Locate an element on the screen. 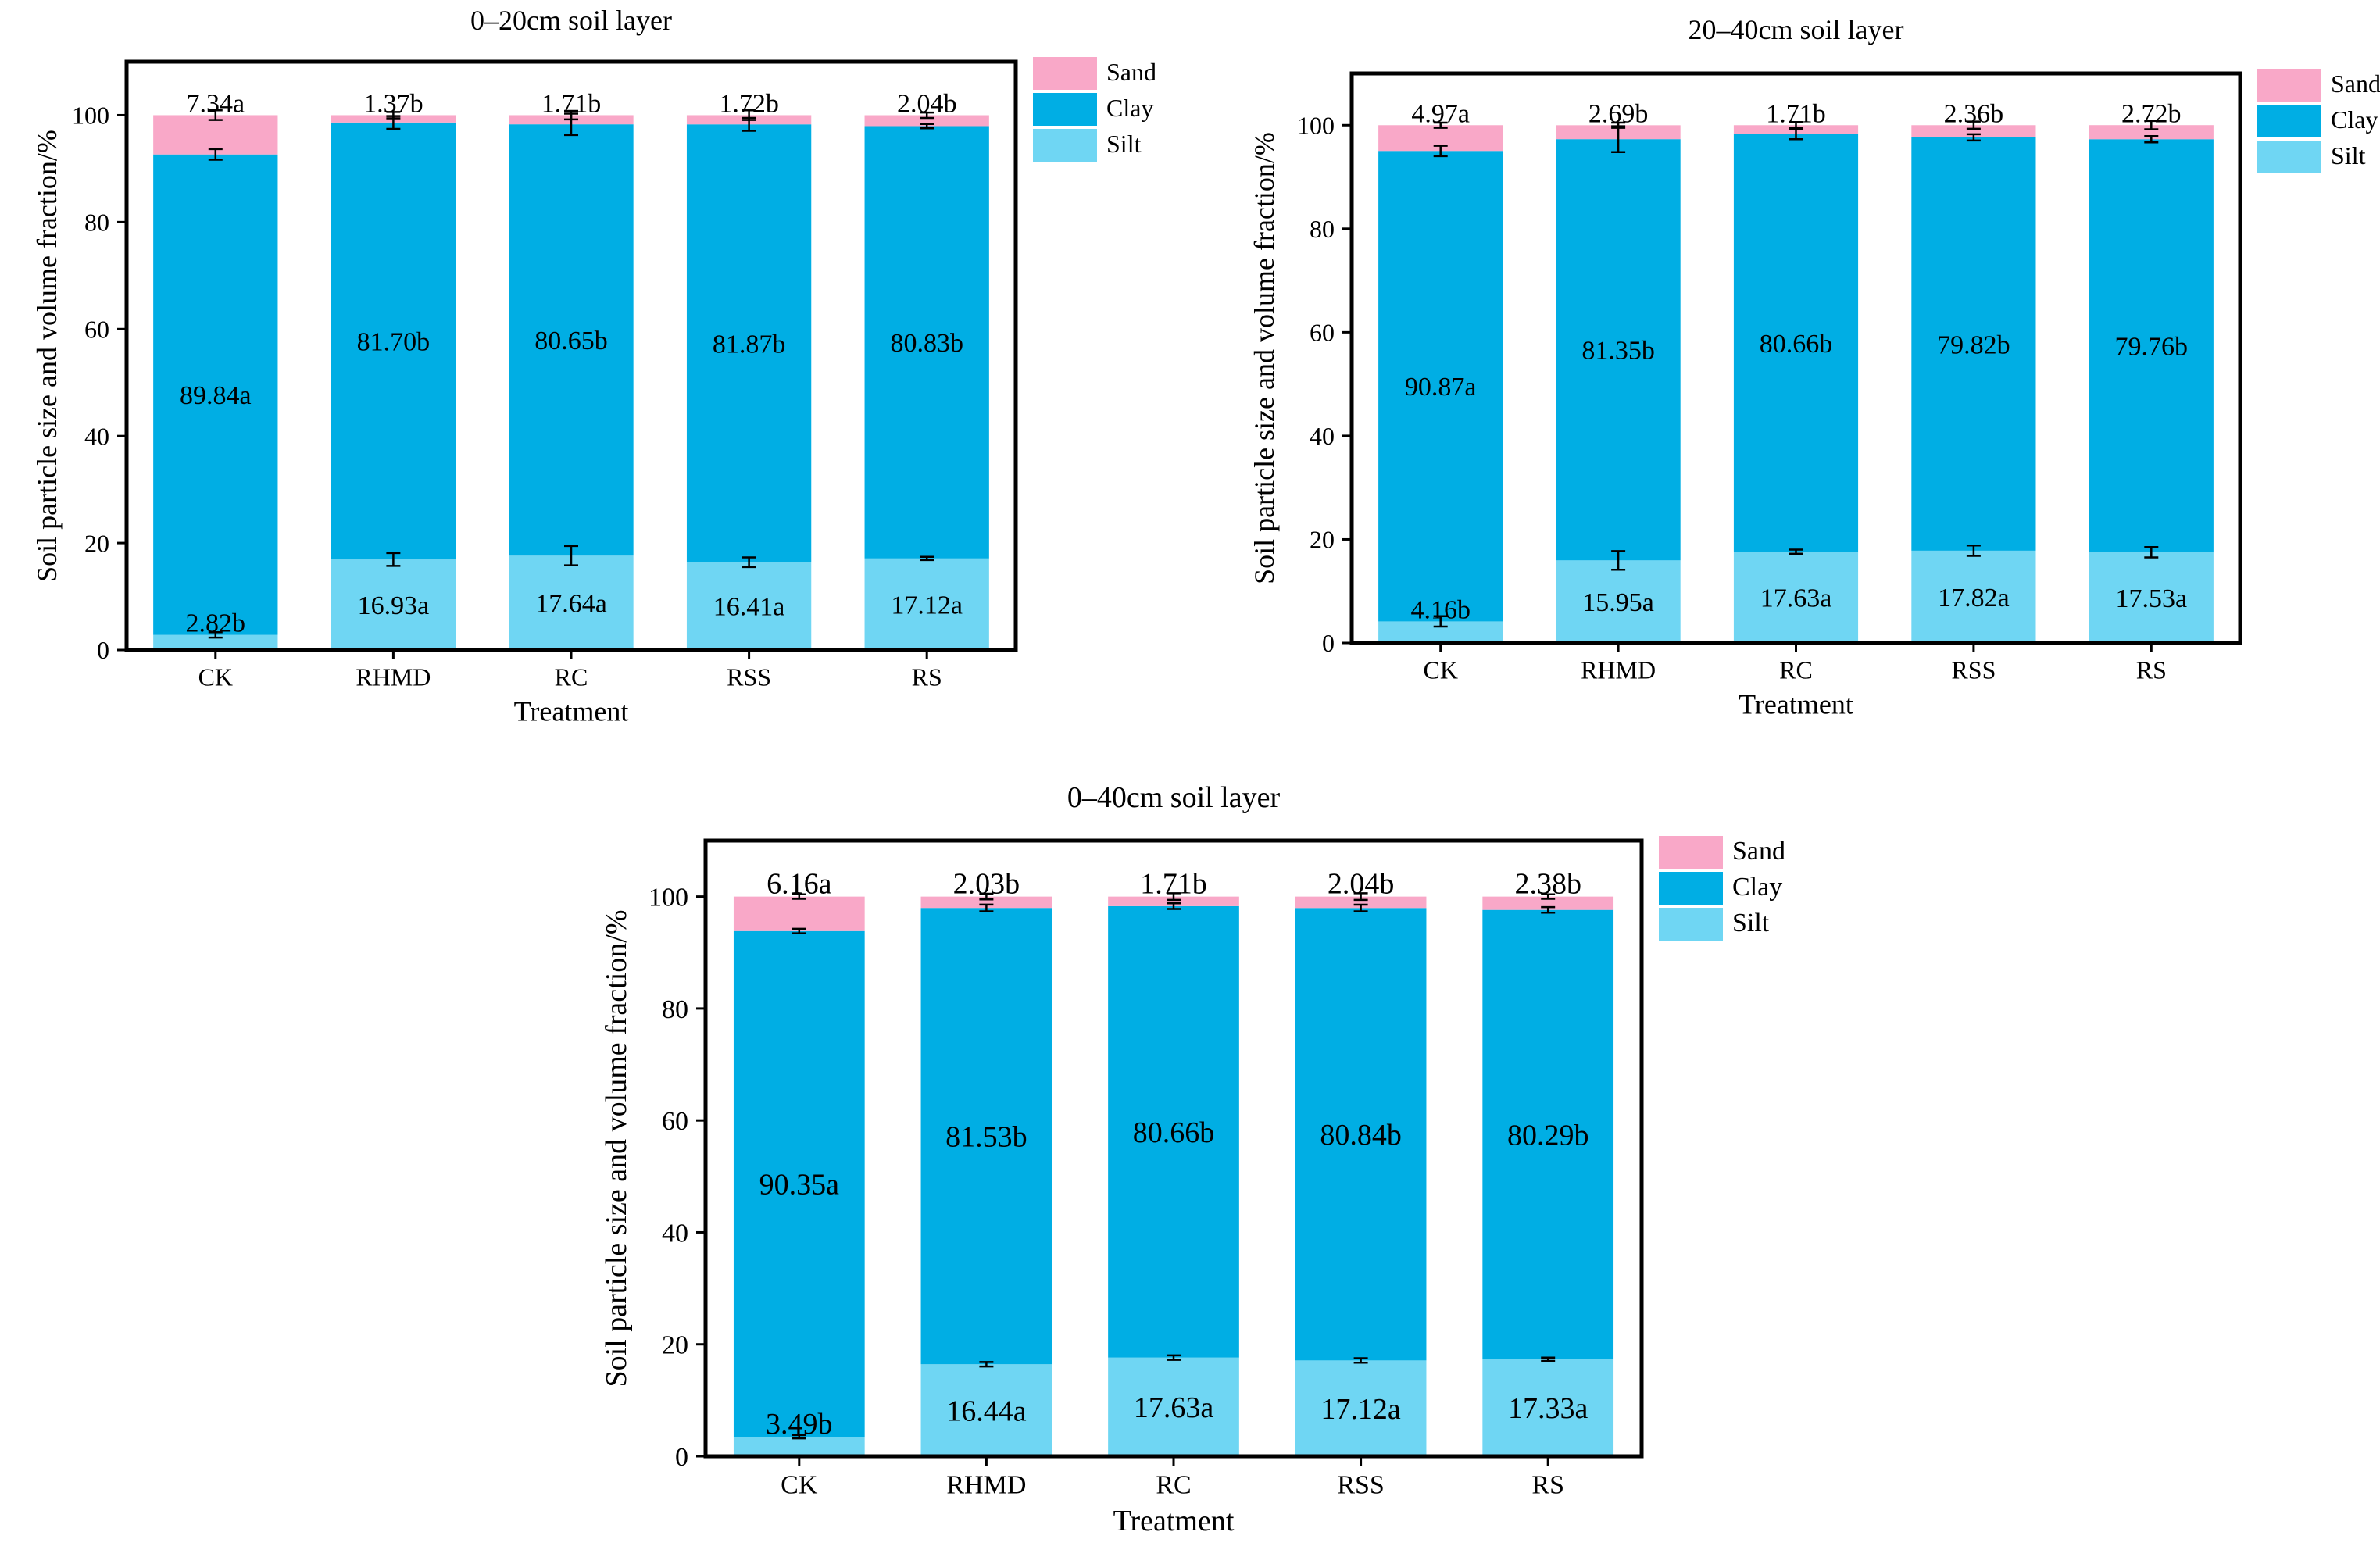  data-label-clay: 81.87b is located at coordinates (749, 344).